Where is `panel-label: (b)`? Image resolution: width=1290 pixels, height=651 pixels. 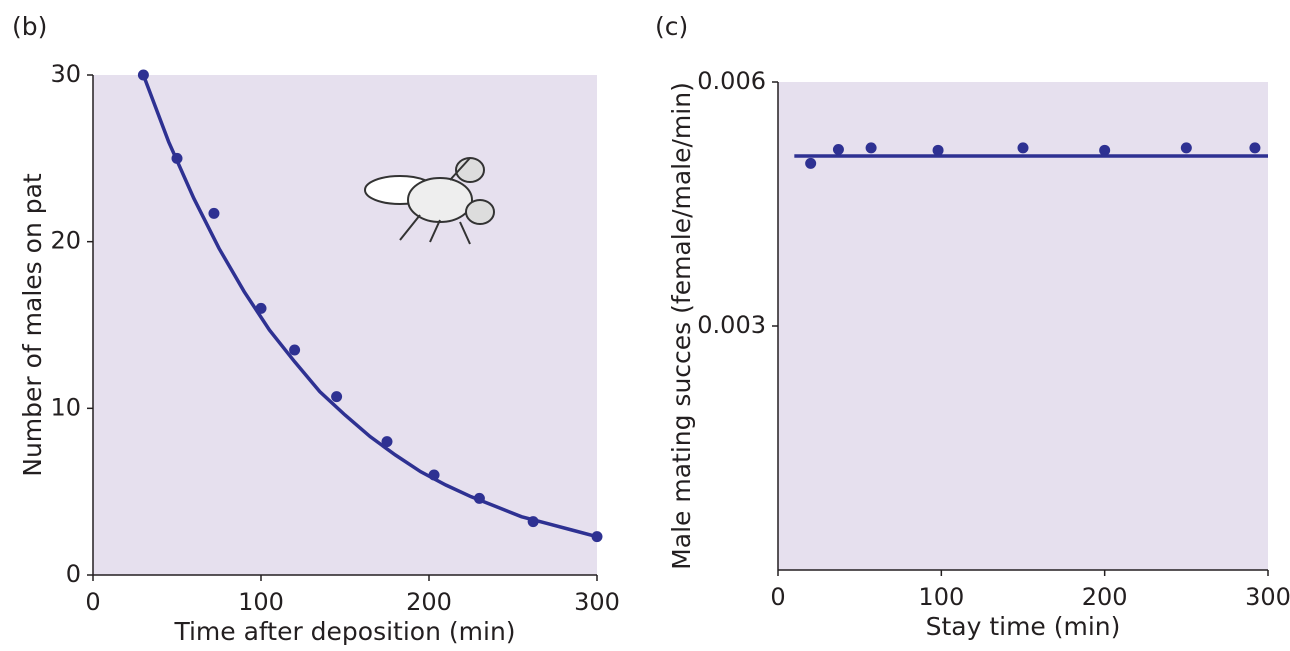 panel-label: (b) is located at coordinates (29, 26).